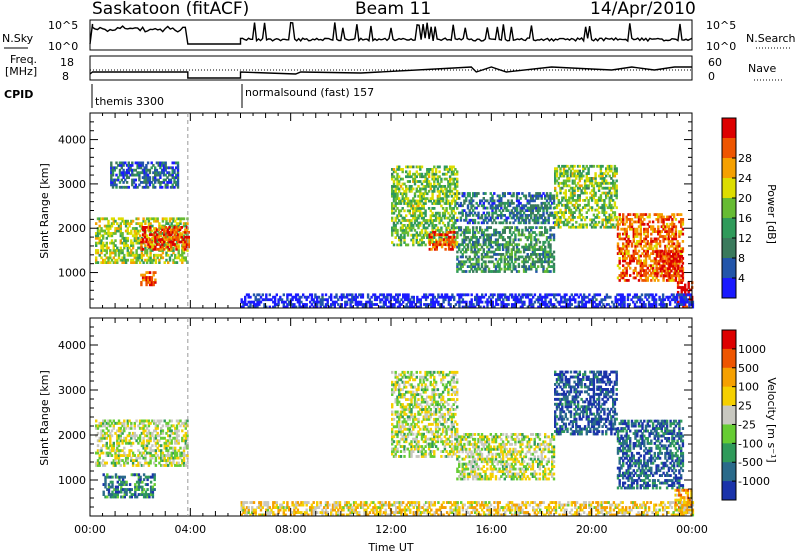  What do you see at coordinates (309, 92) in the screenshot?
I see `cpid-segment-2: normalsound (fast) 157` at bounding box center [309, 92].